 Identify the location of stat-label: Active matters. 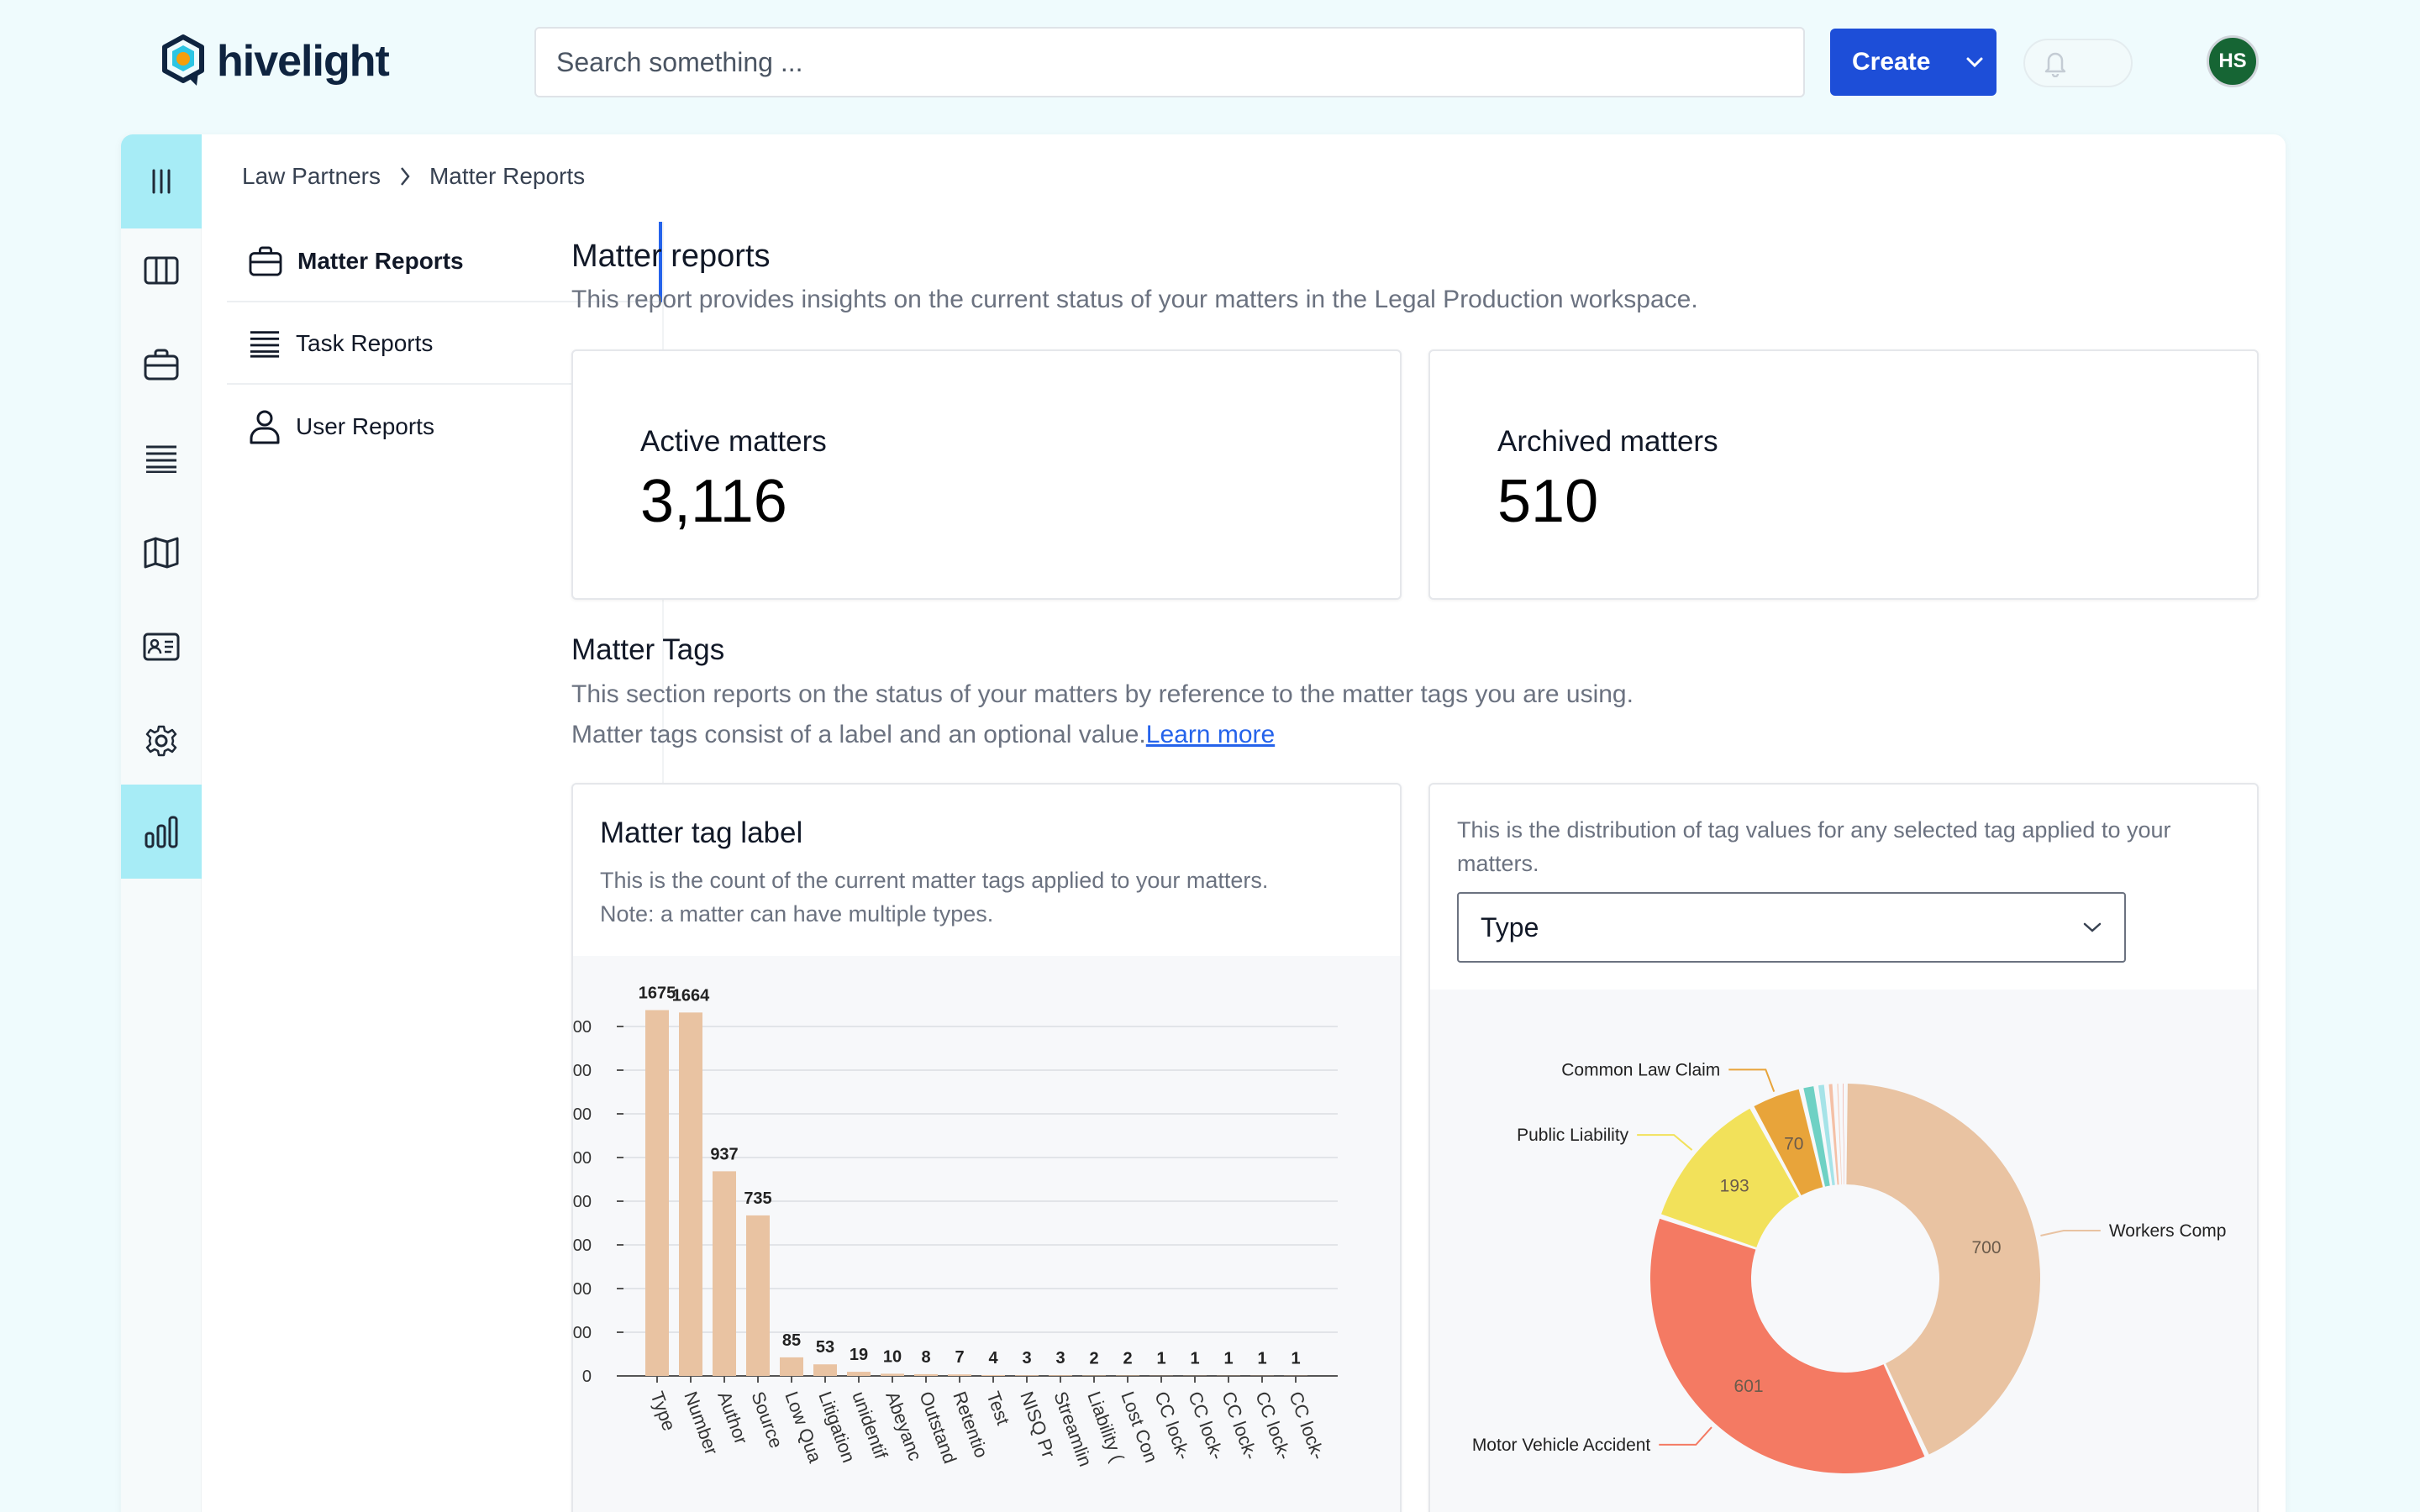
(734, 441).